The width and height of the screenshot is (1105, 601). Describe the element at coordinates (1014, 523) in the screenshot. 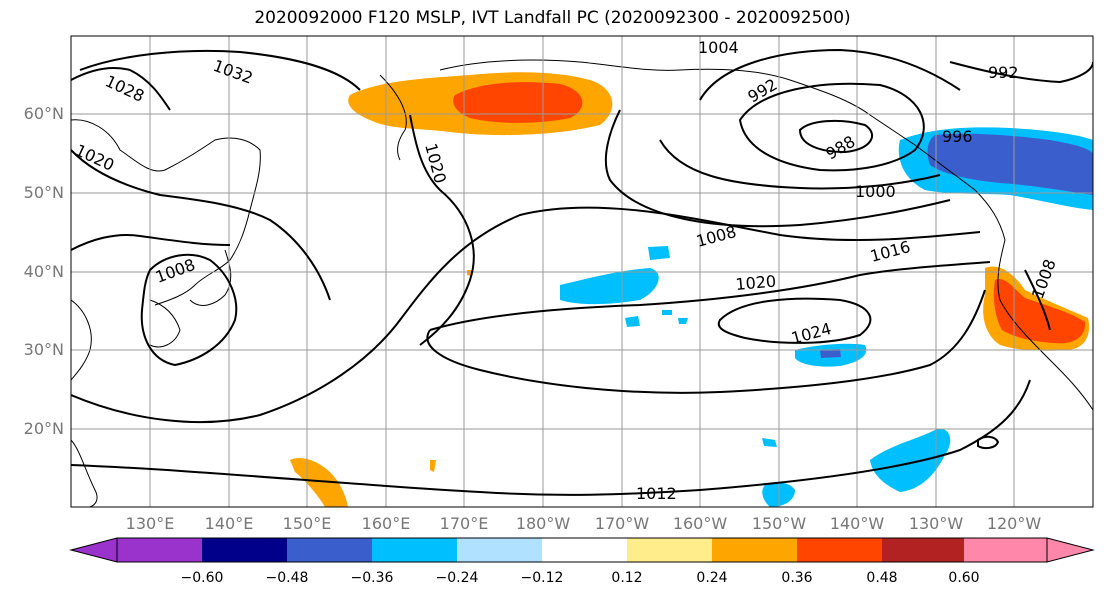

I see `lon-label: 120°W` at that location.